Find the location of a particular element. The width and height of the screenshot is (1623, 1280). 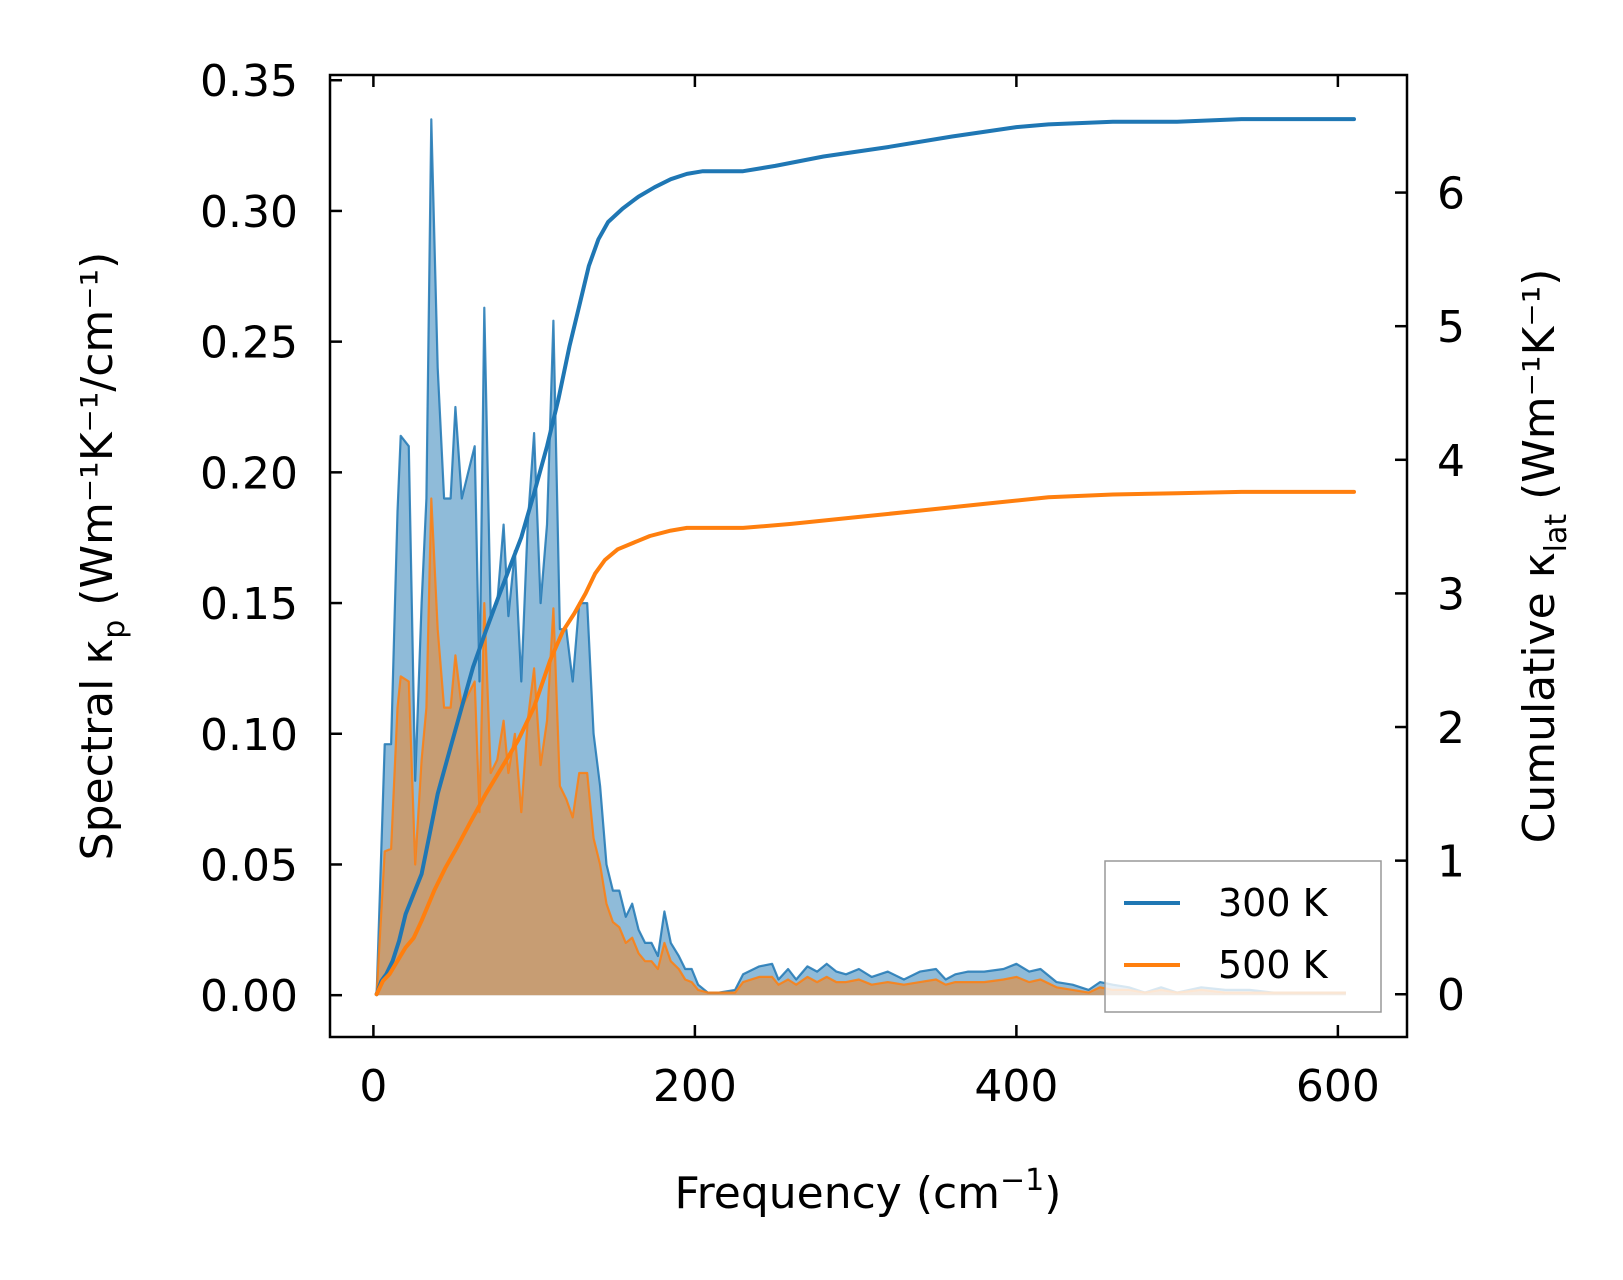

svg-text: Cumulative κlat (Wm⁻¹K⁻¹) is located at coordinates (1544, 556).